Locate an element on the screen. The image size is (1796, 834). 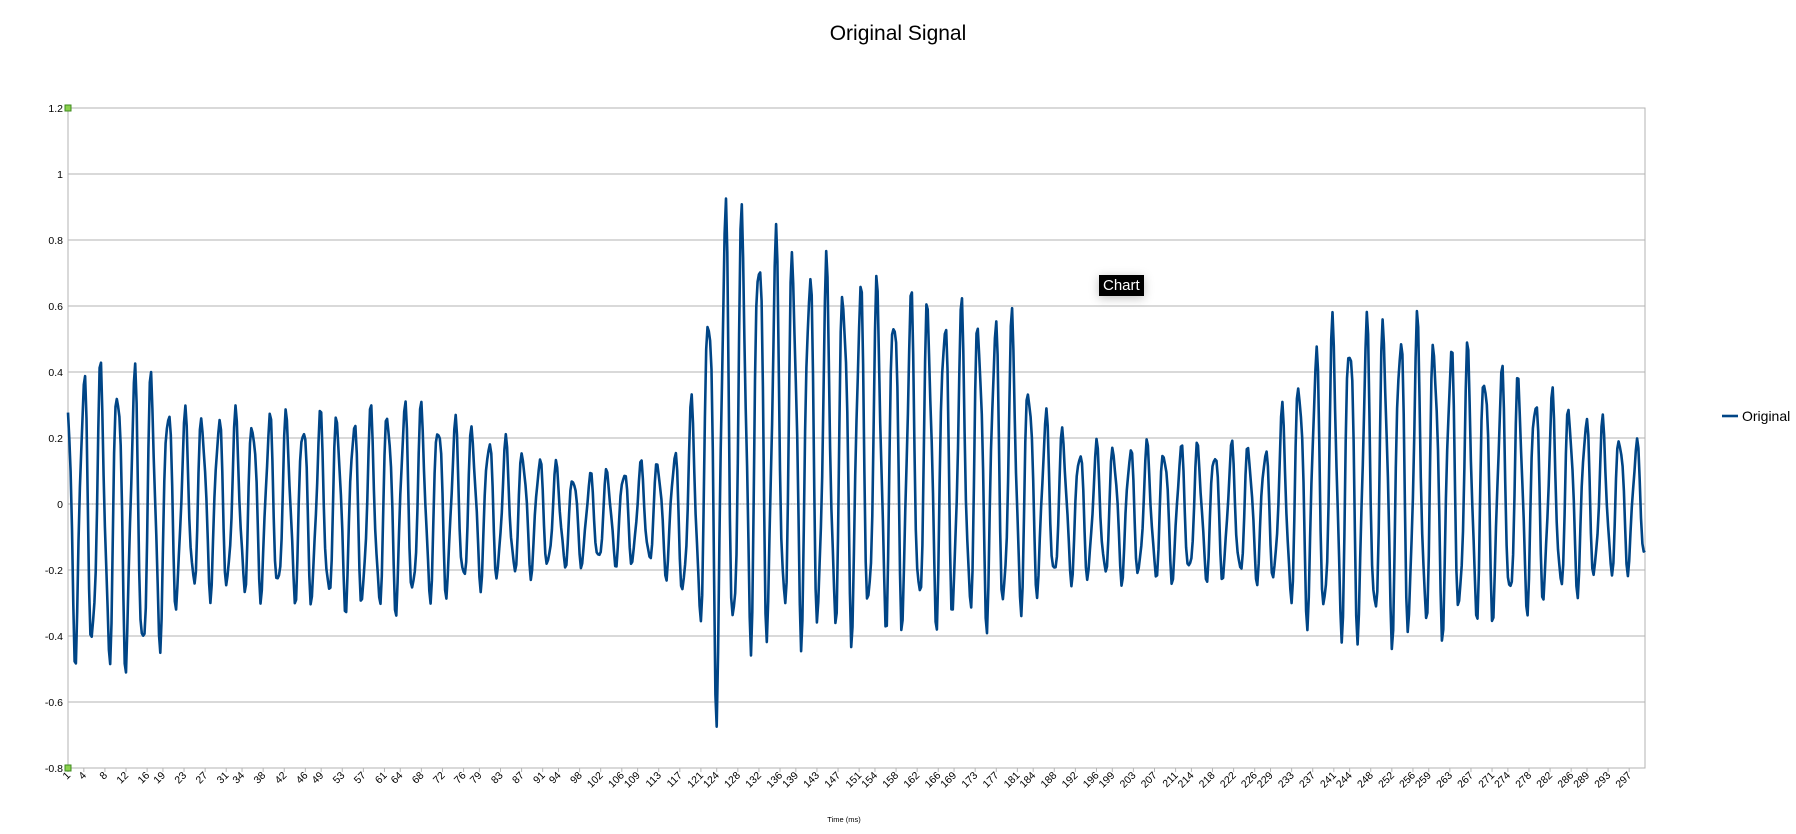
x-tick-label: 259 is located at coordinates (1423, 780).